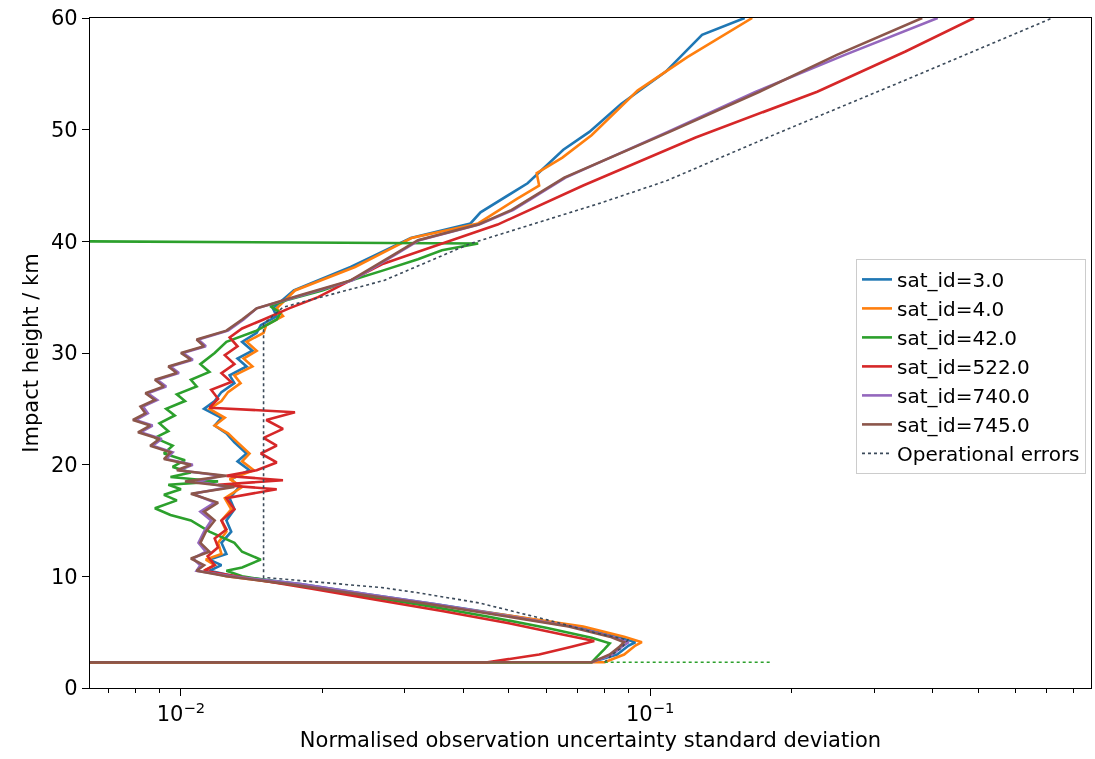  I want to click on legend-label: sat_id=4.0, so click(950, 309).